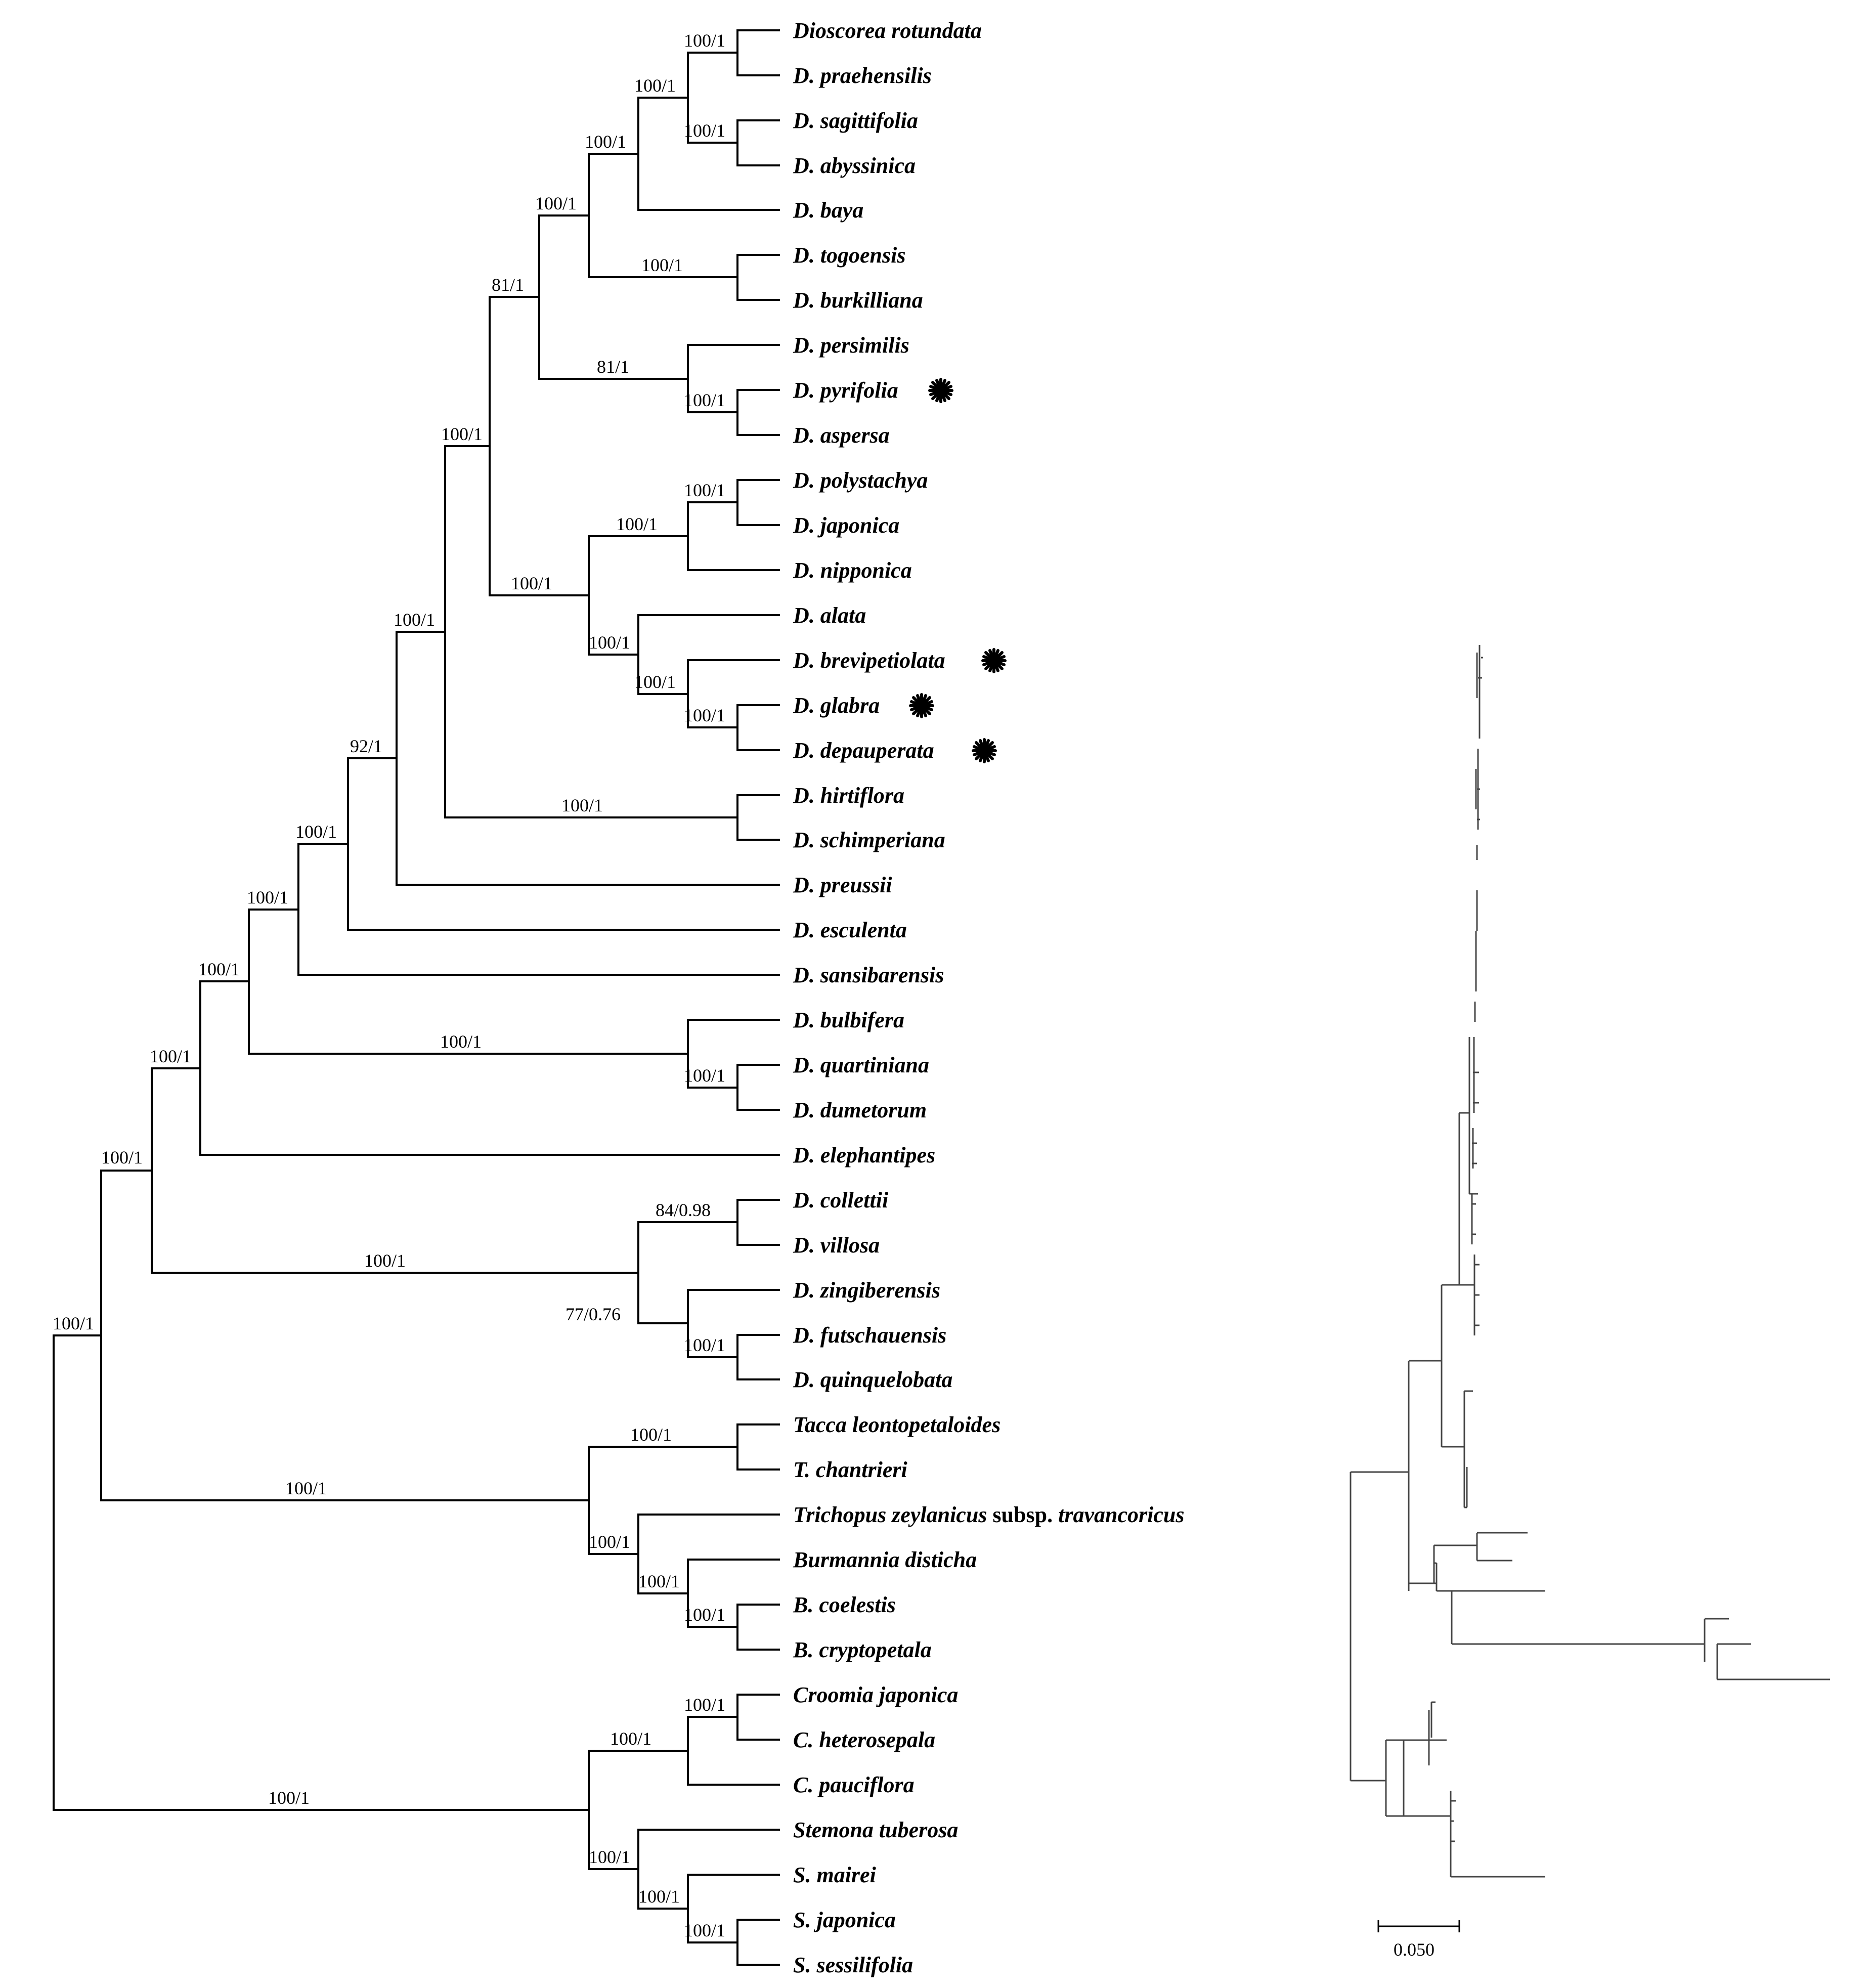  I want to click on taxon-label: D. brevipetiolata, so click(869, 660).